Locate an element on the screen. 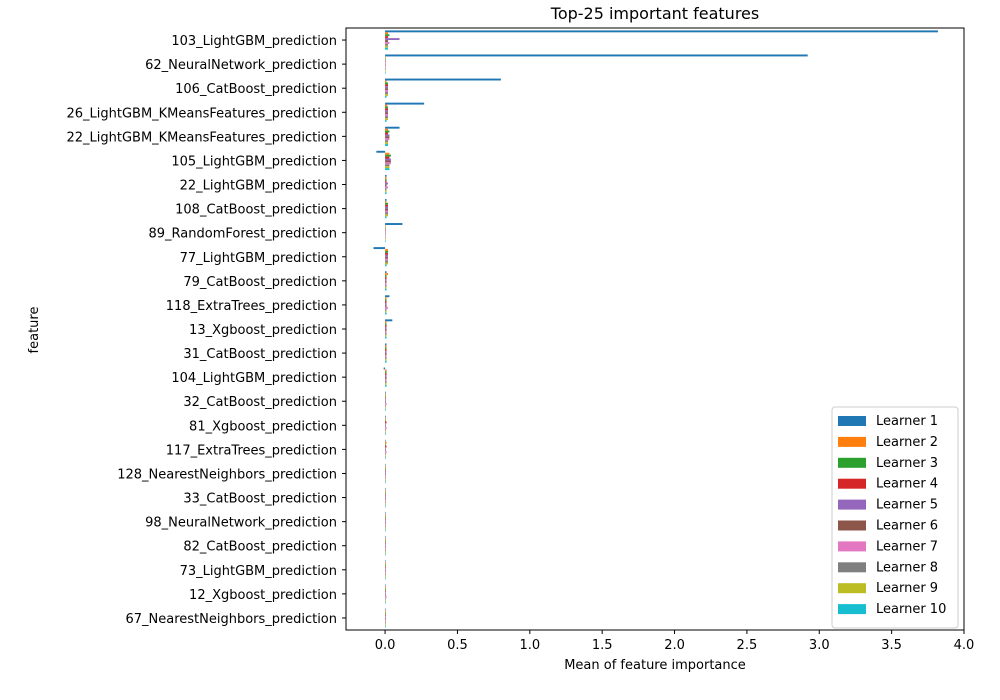 The width and height of the screenshot is (1000, 700). x-tick-label: 0.0 is located at coordinates (385, 645).